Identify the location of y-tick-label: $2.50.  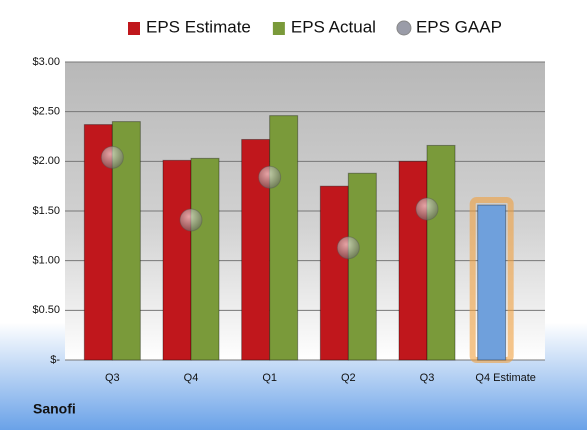
(46, 112).